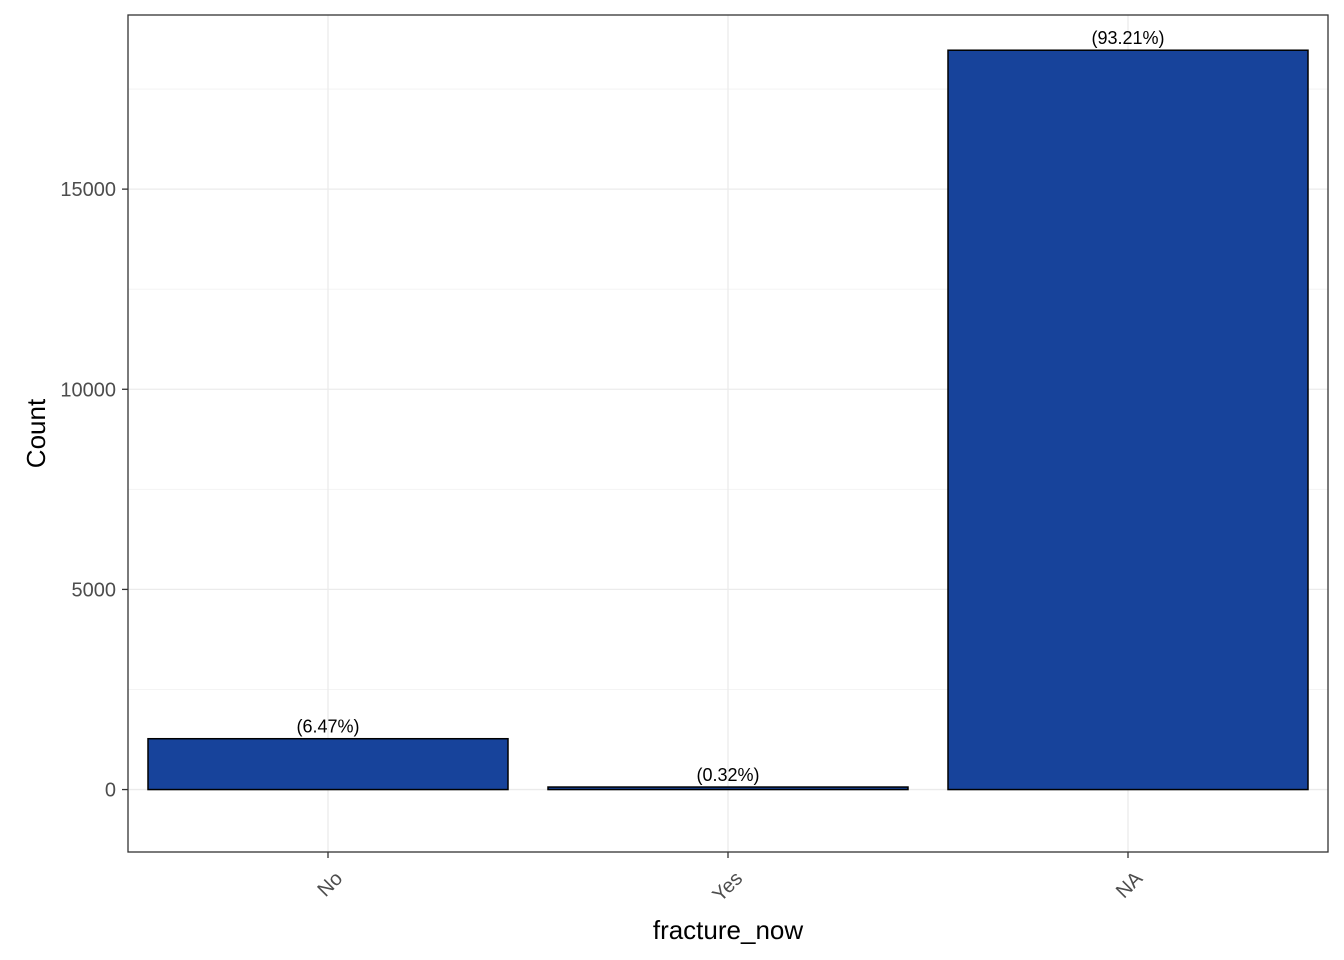 Image resolution: width=1344 pixels, height=960 pixels. I want to click on y-axis-title: Count, so click(36, 433).